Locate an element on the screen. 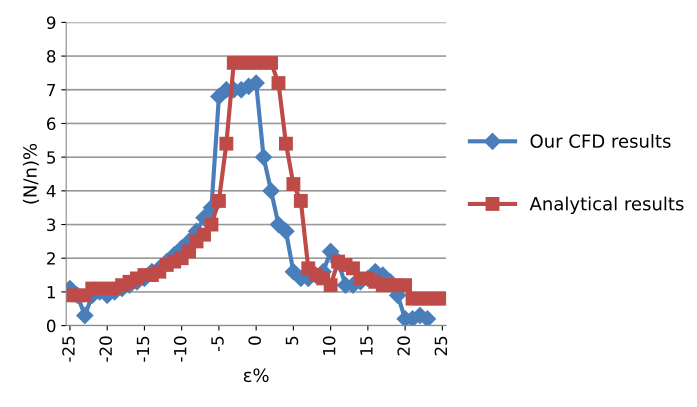 This screenshot has width=697, height=407. y-tick-label: 1 is located at coordinates (51, 292).